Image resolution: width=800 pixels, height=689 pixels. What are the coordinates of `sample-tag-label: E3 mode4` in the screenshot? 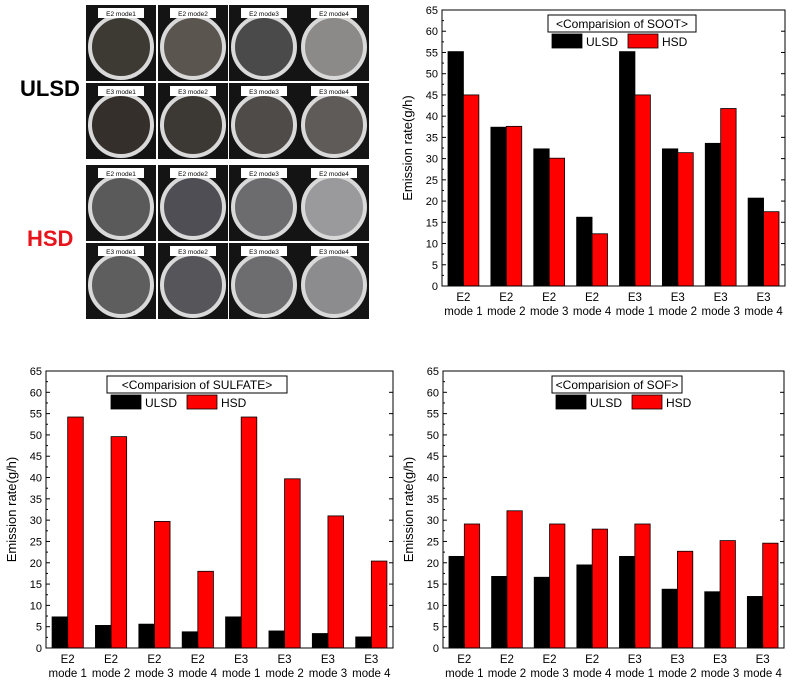 It's located at (334, 252).